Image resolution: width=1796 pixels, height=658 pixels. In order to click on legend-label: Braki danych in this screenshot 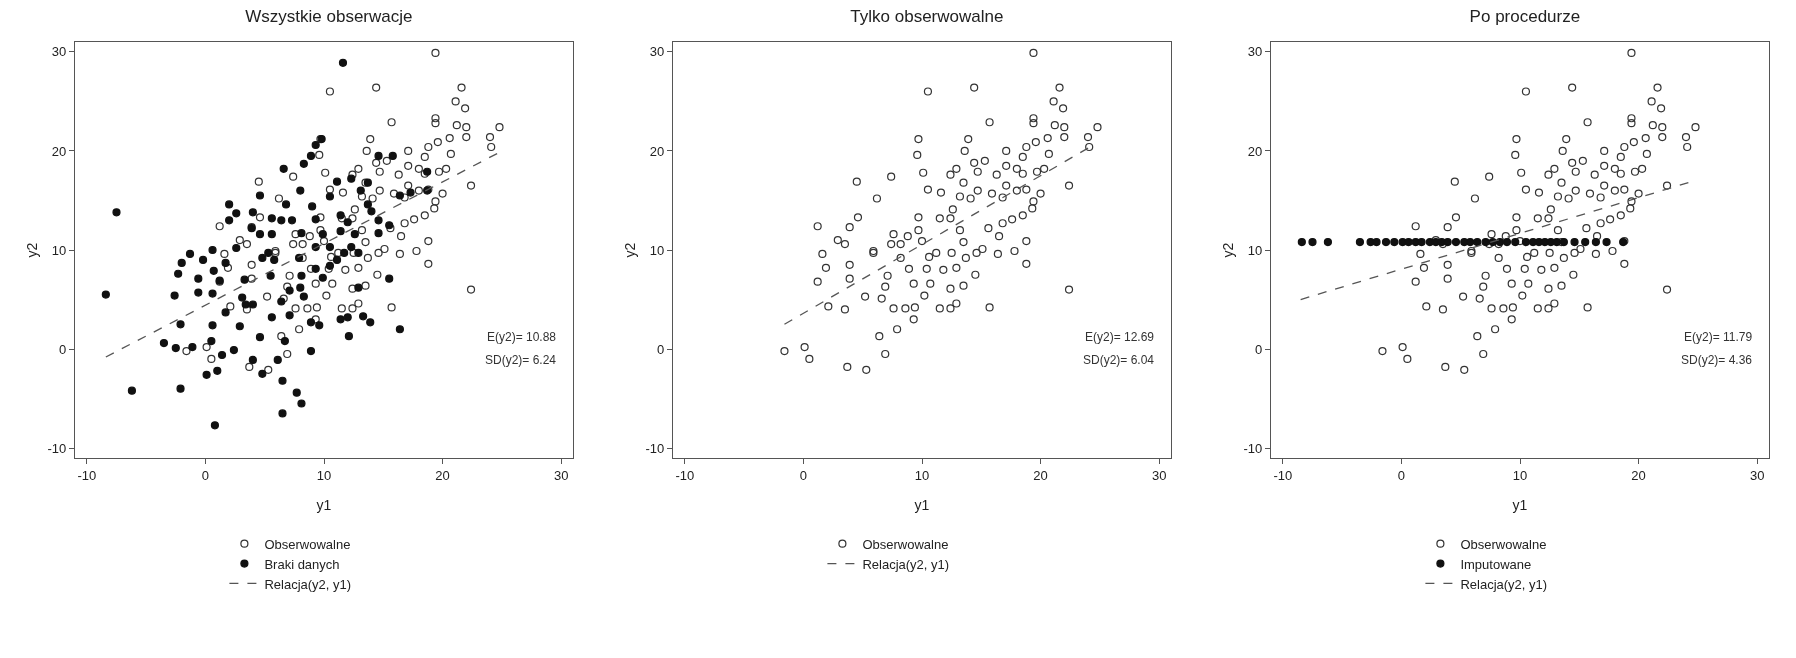, I will do `click(302, 564)`.